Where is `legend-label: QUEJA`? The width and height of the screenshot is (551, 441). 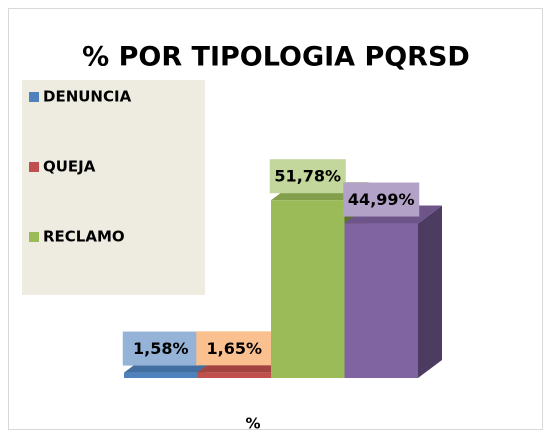 legend-label: QUEJA is located at coordinates (69, 167).